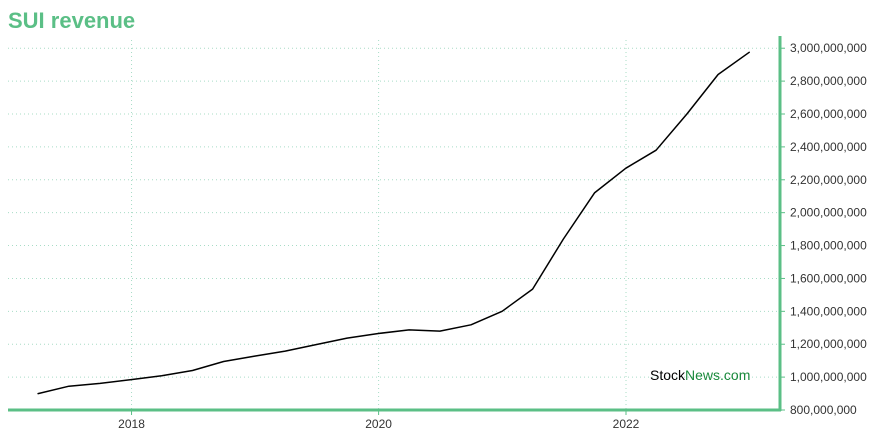  What do you see at coordinates (828, 81) in the screenshot?
I see `y-tick-label: 2,800,000,000` at bounding box center [828, 81].